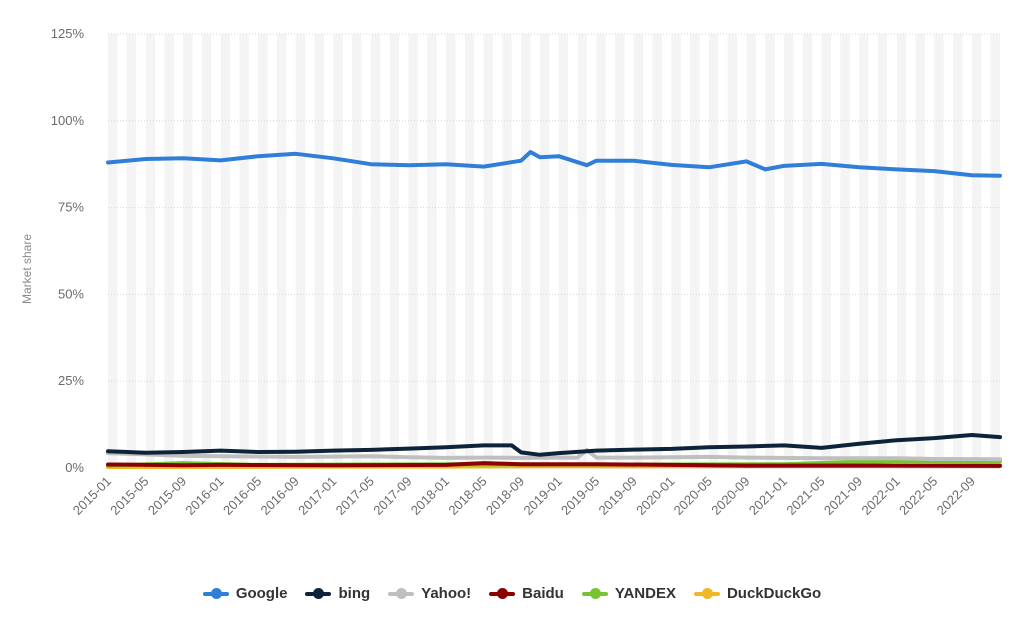 The image size is (1024, 629). What do you see at coordinates (68, 120) in the screenshot?
I see `y-tick-label: 100%` at bounding box center [68, 120].